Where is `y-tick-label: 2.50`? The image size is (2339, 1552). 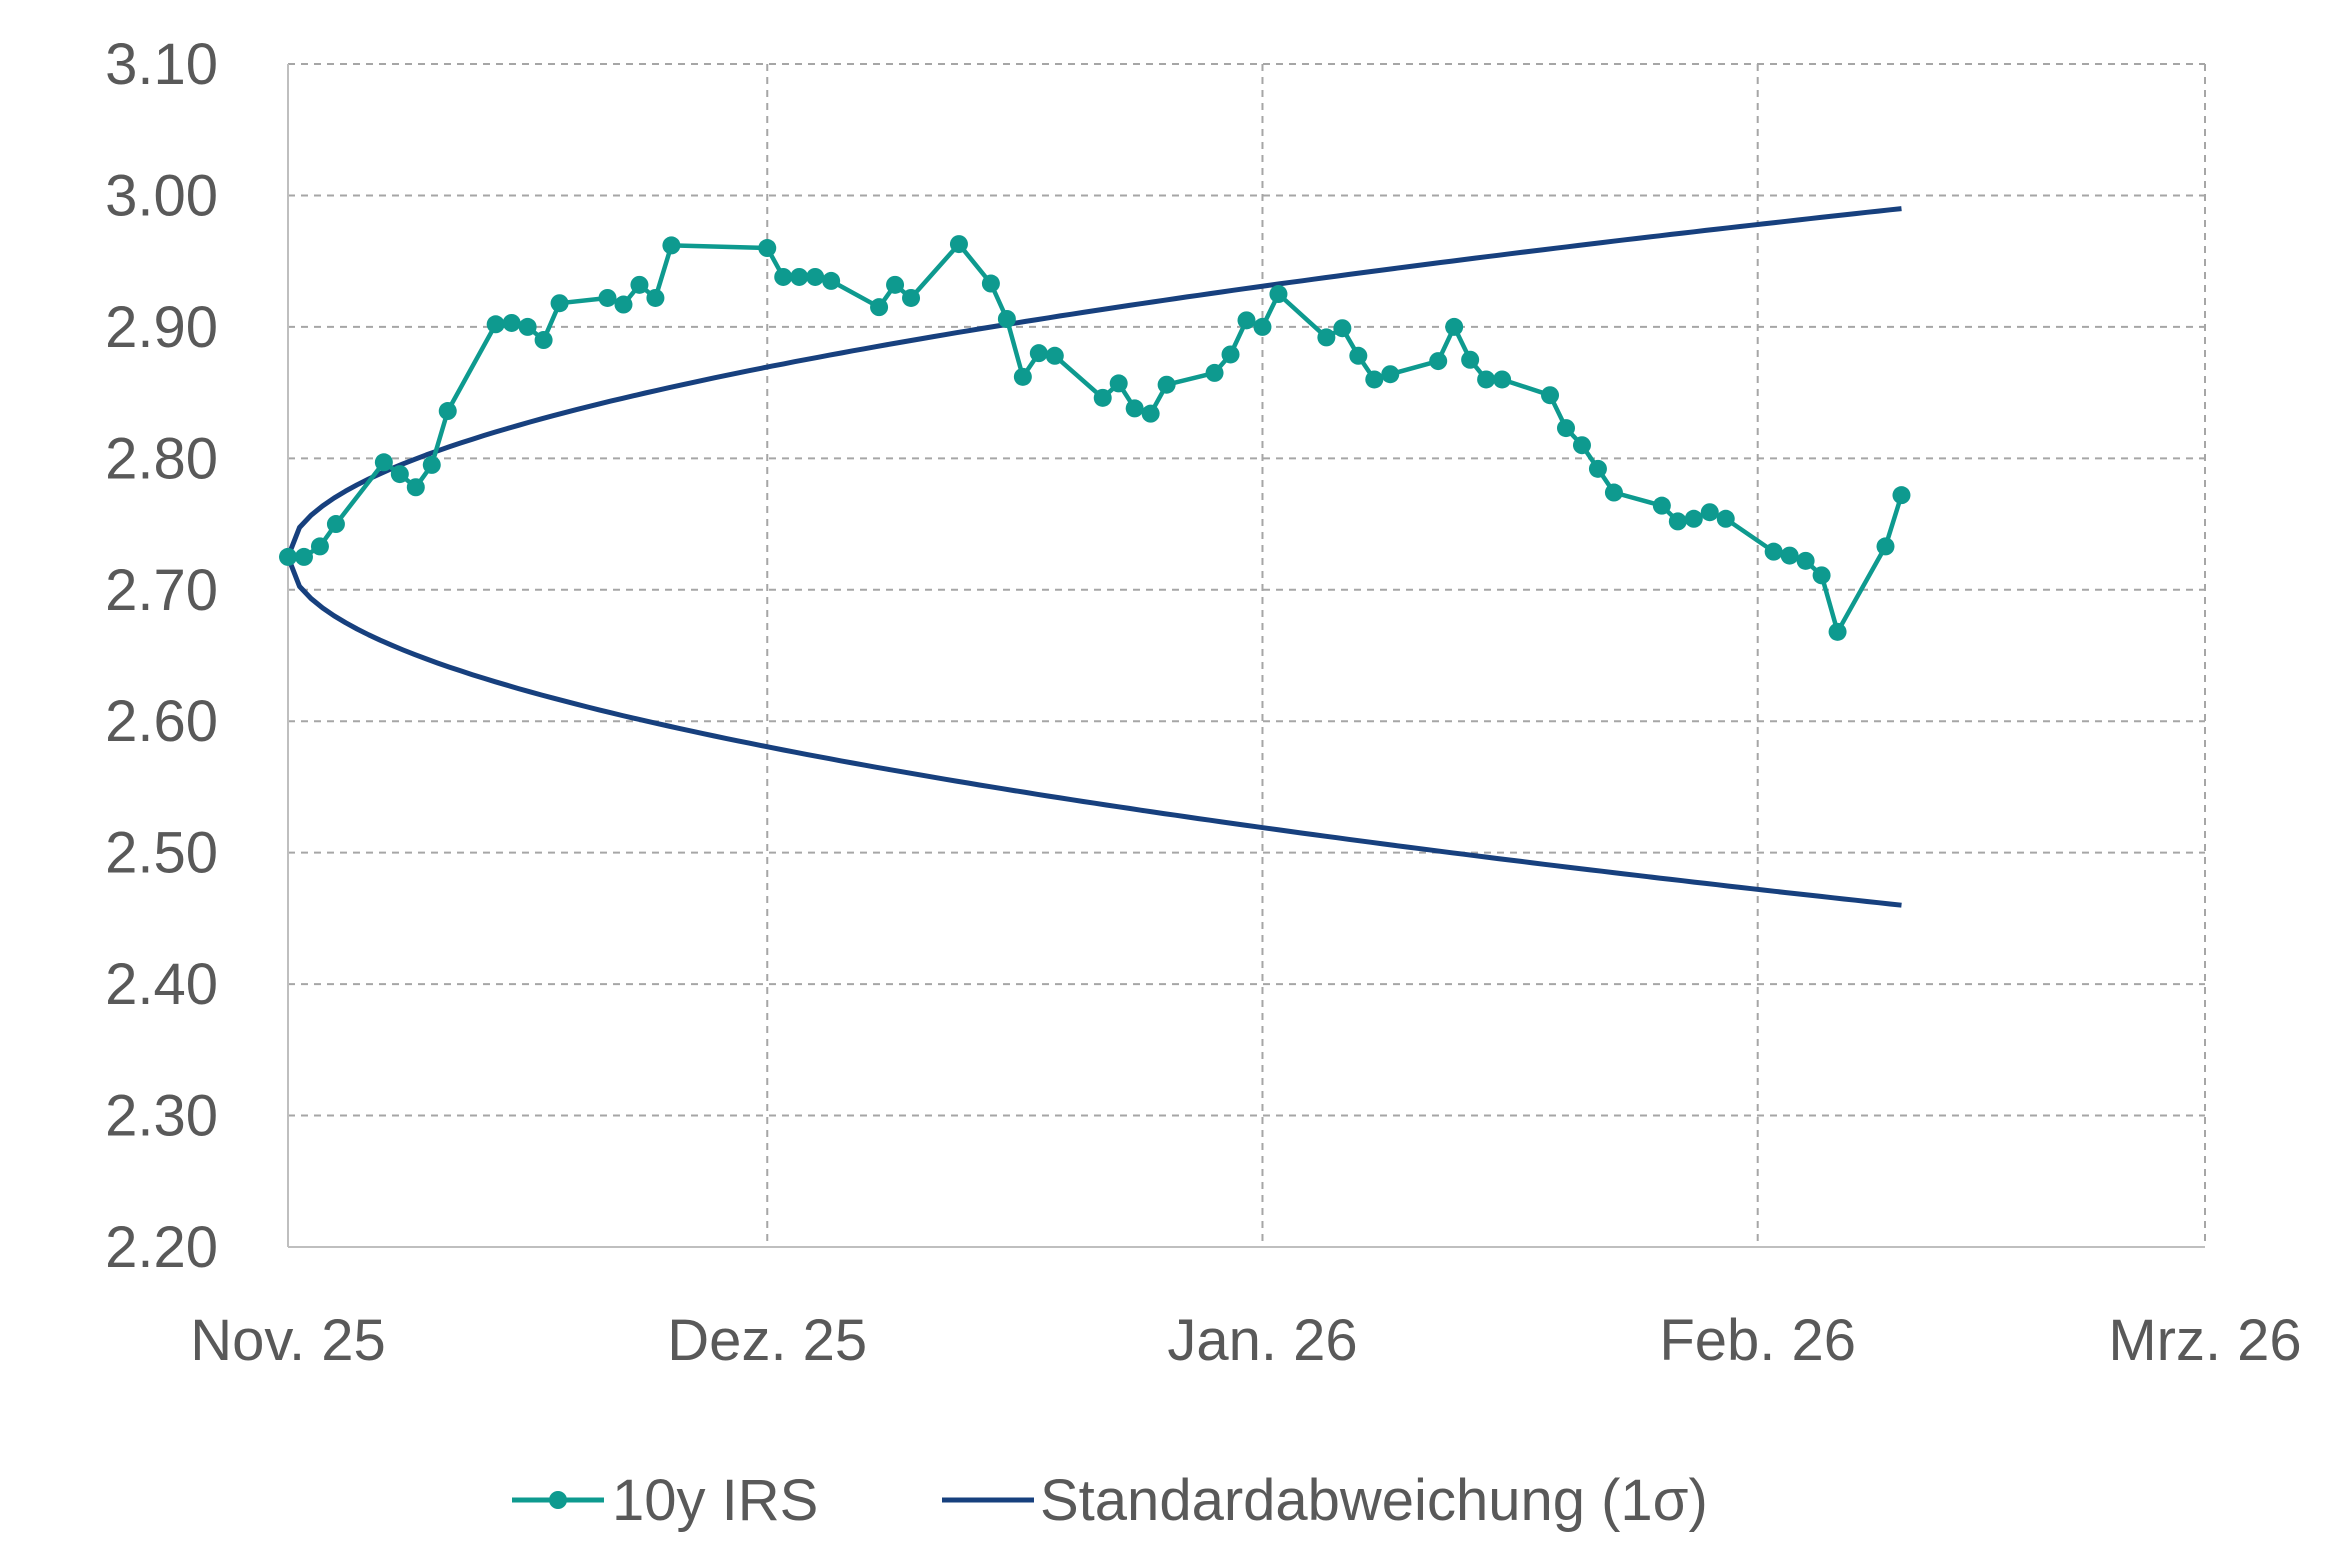
y-tick-label: 2.50 is located at coordinates (161, 853).